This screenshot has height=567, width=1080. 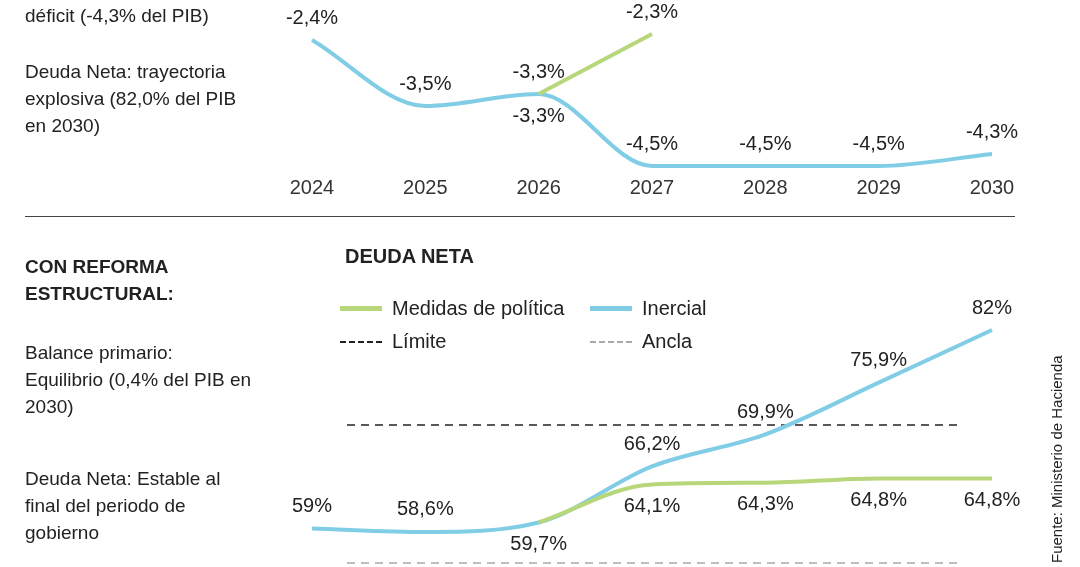 What do you see at coordinates (312, 186) in the screenshot?
I see `x-tick-label: 2024` at bounding box center [312, 186].